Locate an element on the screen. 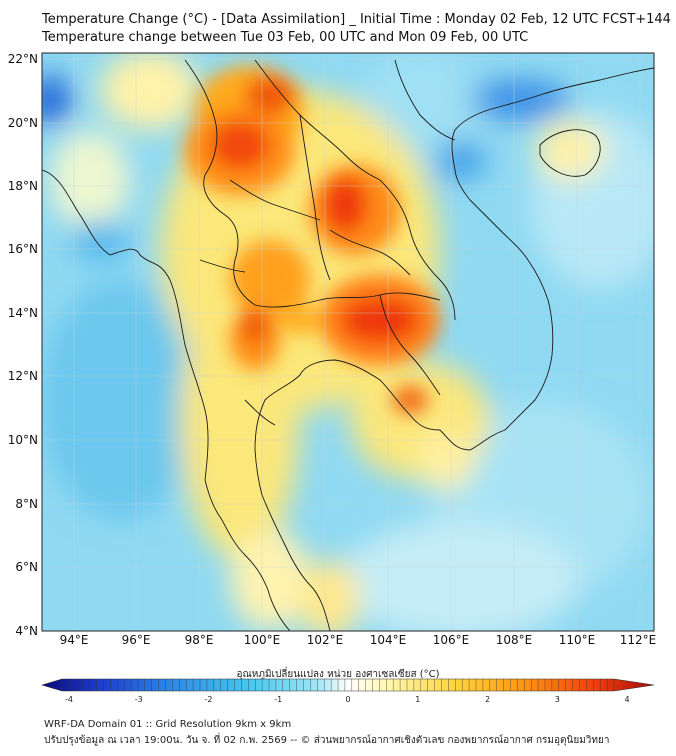 The height and width of the screenshot is (756, 676). lat-label-4: 4°N is located at coordinates (26, 631).